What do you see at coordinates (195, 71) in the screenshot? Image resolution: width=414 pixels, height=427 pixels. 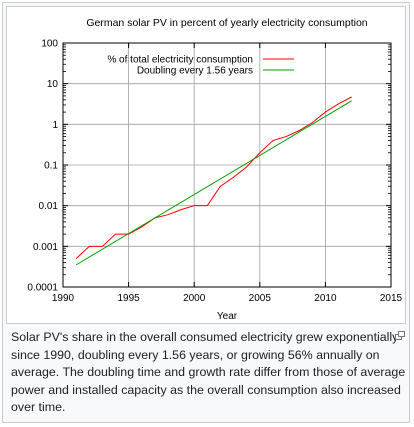 I see `legend-label-2: Doubling every 1.56 years` at bounding box center [195, 71].